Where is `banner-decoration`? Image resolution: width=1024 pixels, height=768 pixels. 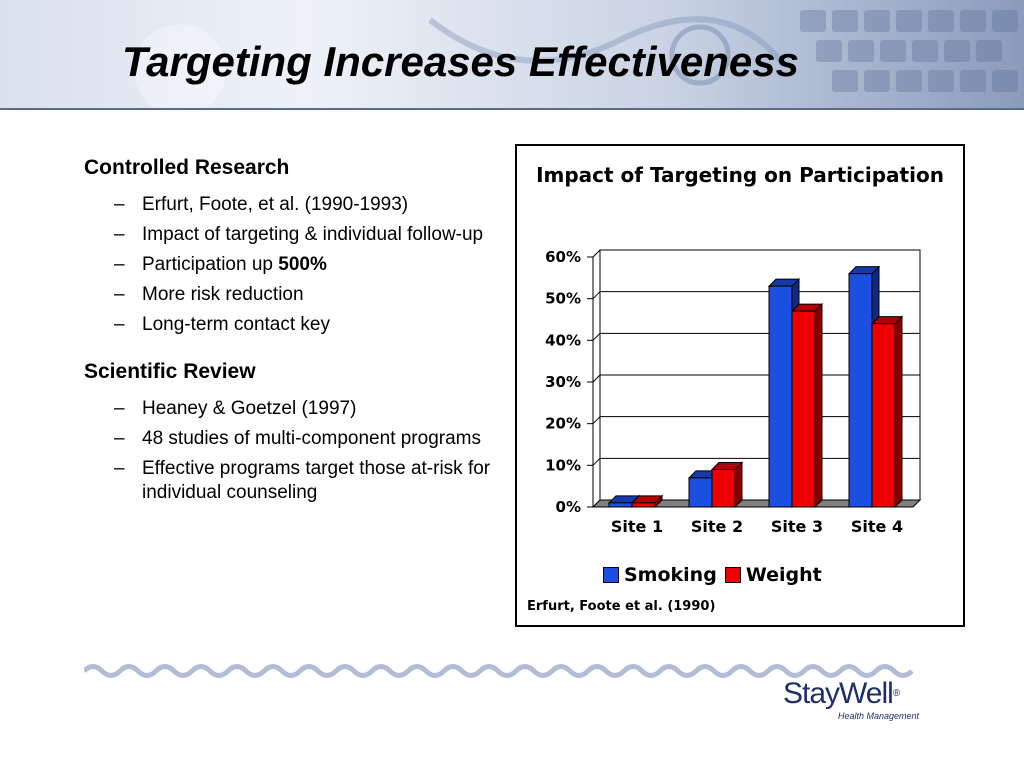 banner-decoration is located at coordinates (576, 60).